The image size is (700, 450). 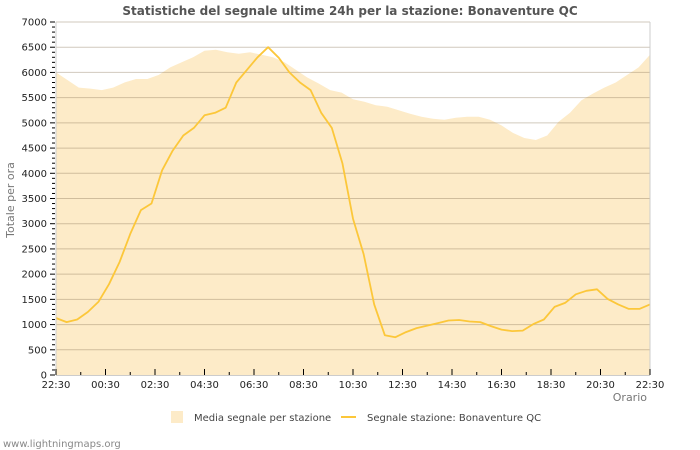 I want to click on y-tick-label: 3000, so click(x=34, y=224).